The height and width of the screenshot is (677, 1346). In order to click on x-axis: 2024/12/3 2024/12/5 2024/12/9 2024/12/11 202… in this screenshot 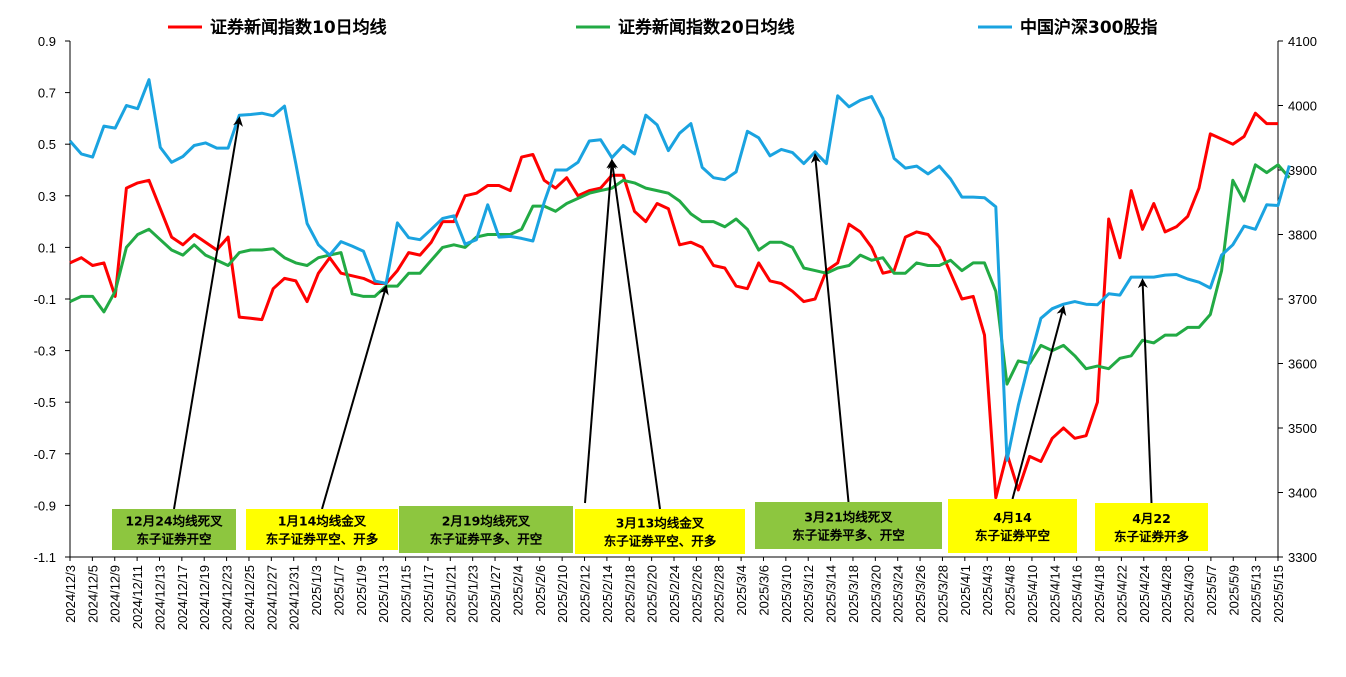, I will do `click(674, 593)`.